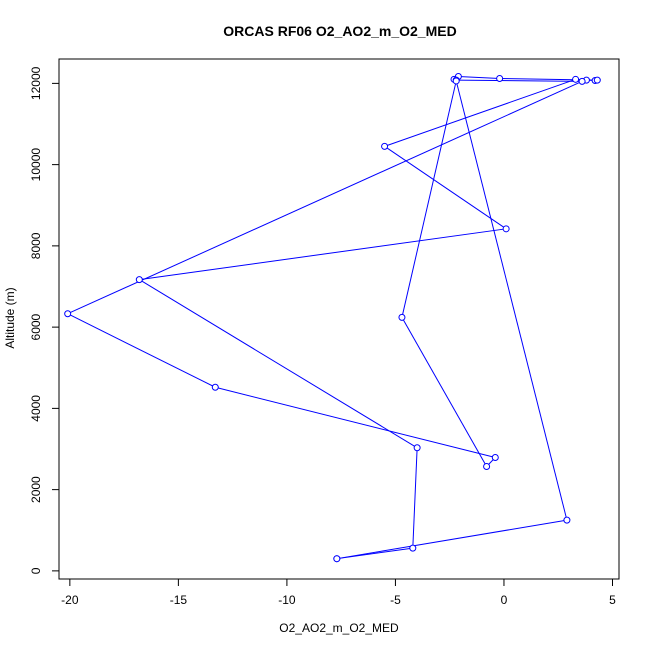 The height and width of the screenshot is (650, 650). What do you see at coordinates (179, 600) in the screenshot?
I see `x-tick-label: -15` at bounding box center [179, 600].